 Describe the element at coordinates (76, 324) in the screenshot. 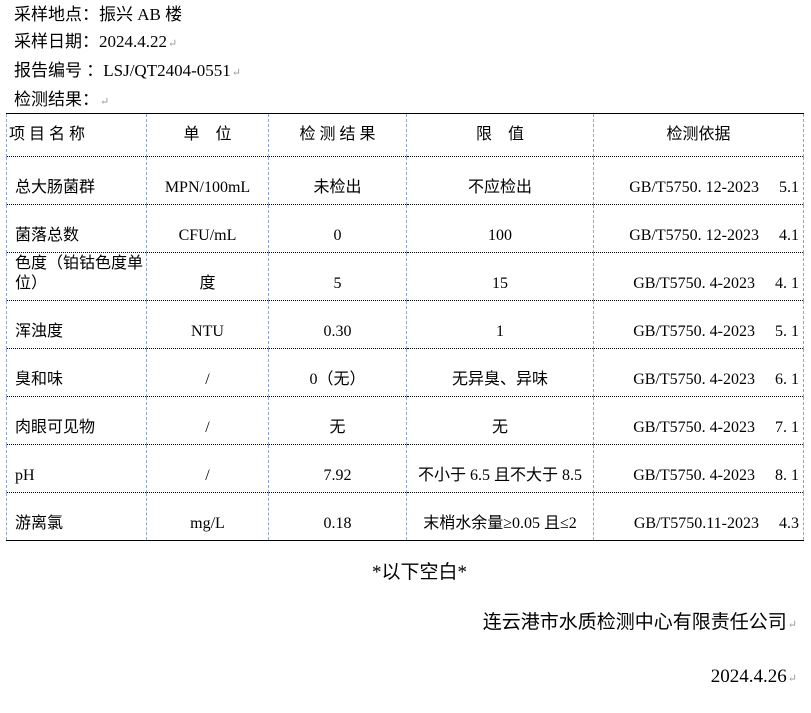

I see `table-cell: 浑浊度` at that location.